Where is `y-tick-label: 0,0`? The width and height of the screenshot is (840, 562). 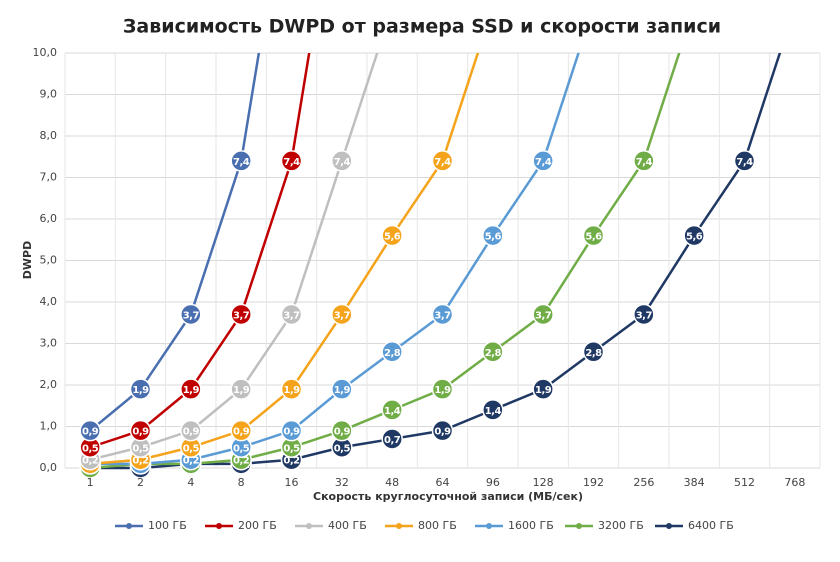
y-tick-label: 0,0 is located at coordinates (49, 467).